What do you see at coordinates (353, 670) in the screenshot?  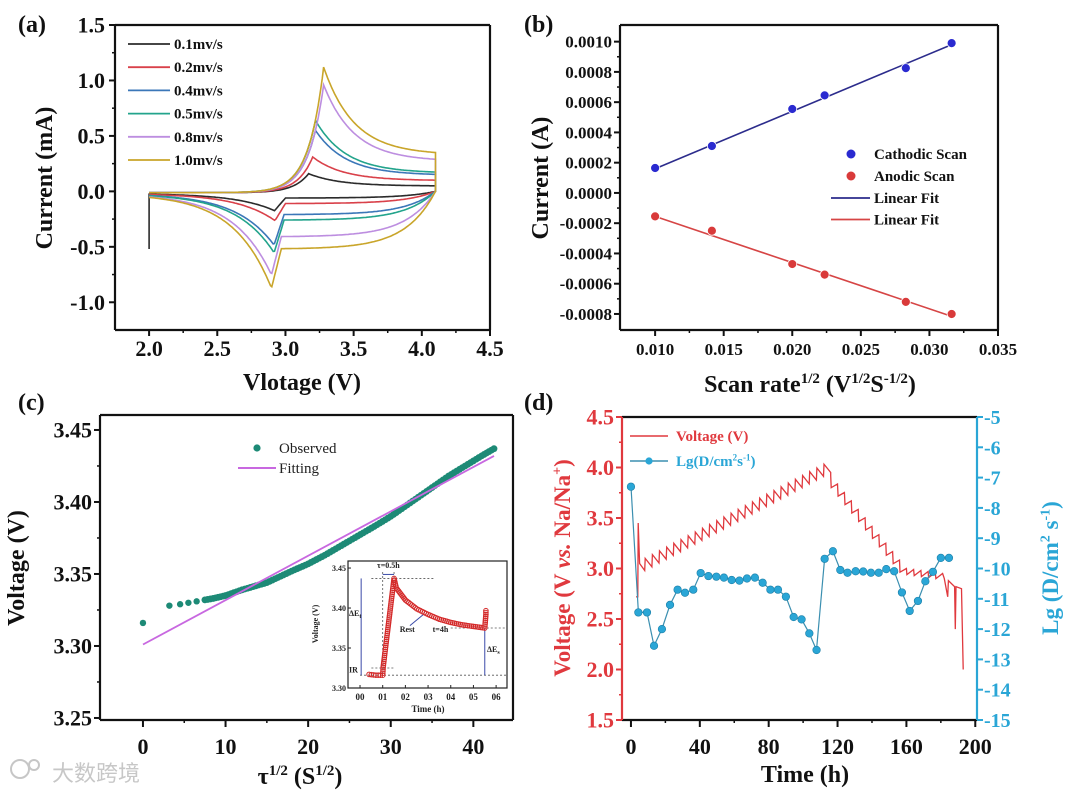 I see `ir-annotation: IR` at bounding box center [353, 670].